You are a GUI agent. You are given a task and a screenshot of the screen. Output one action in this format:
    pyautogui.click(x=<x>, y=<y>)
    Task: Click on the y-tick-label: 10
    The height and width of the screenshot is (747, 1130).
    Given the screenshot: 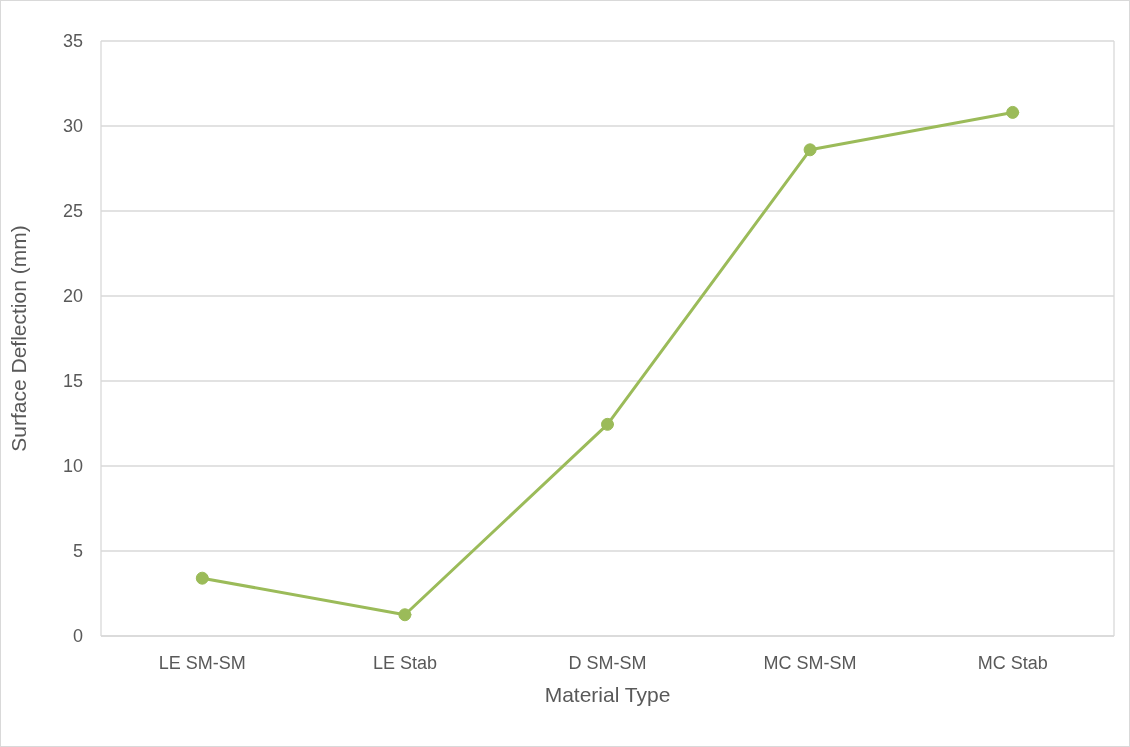 What is the action you would take?
    pyautogui.click(x=72, y=466)
    